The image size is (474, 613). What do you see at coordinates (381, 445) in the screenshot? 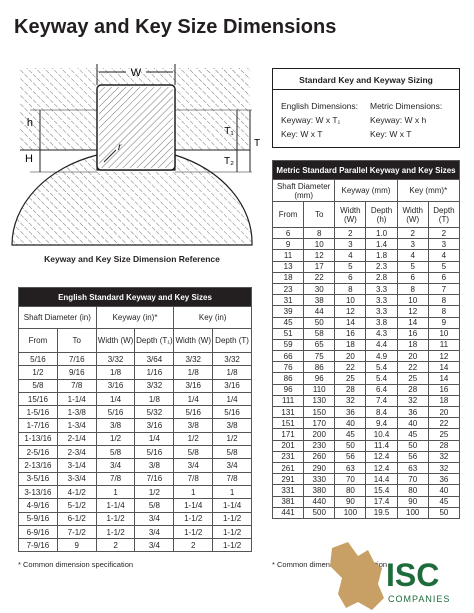
I see `cell: 11.4` at bounding box center [381, 445].